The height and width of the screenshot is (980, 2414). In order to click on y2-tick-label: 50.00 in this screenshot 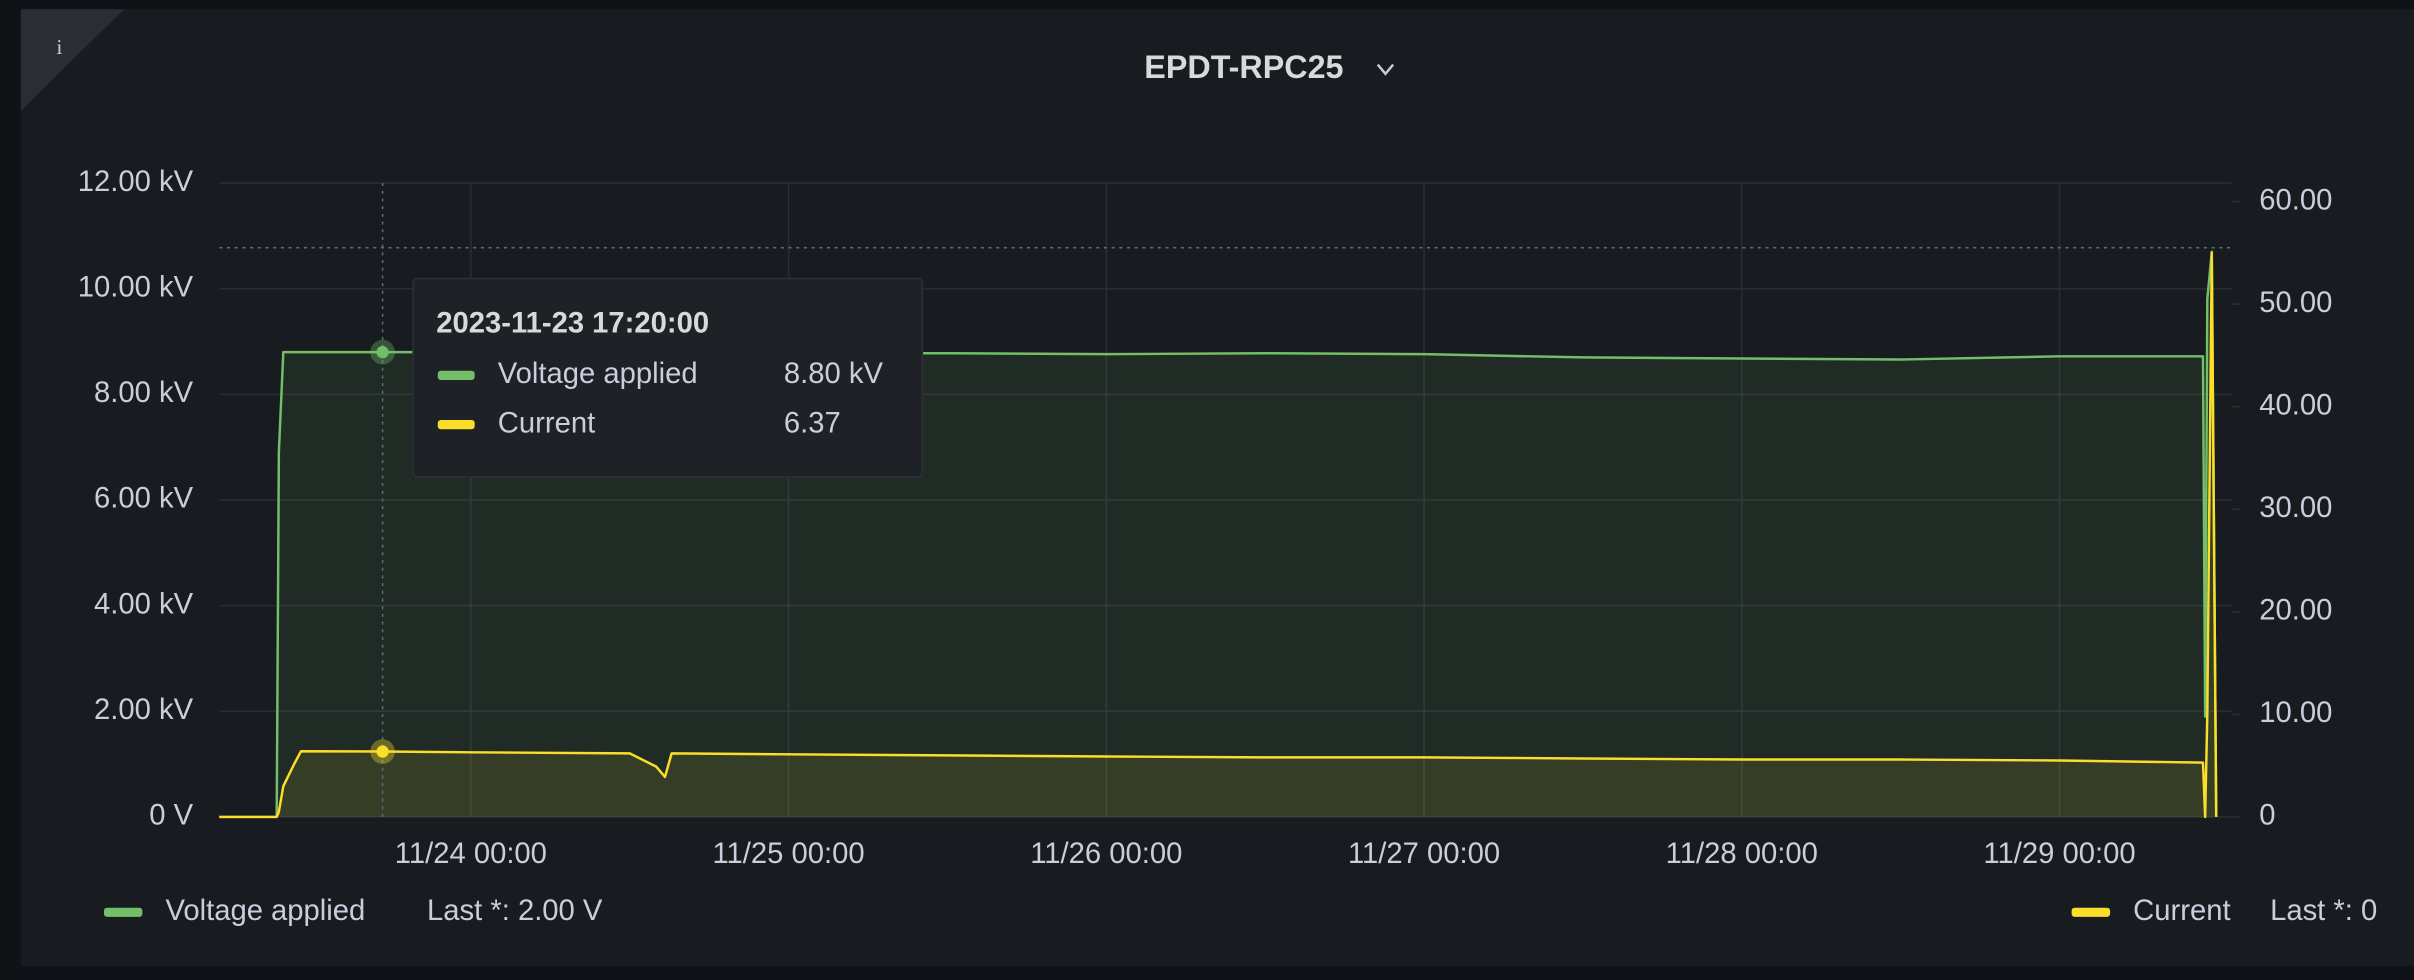, I will do `click(2295, 303)`.